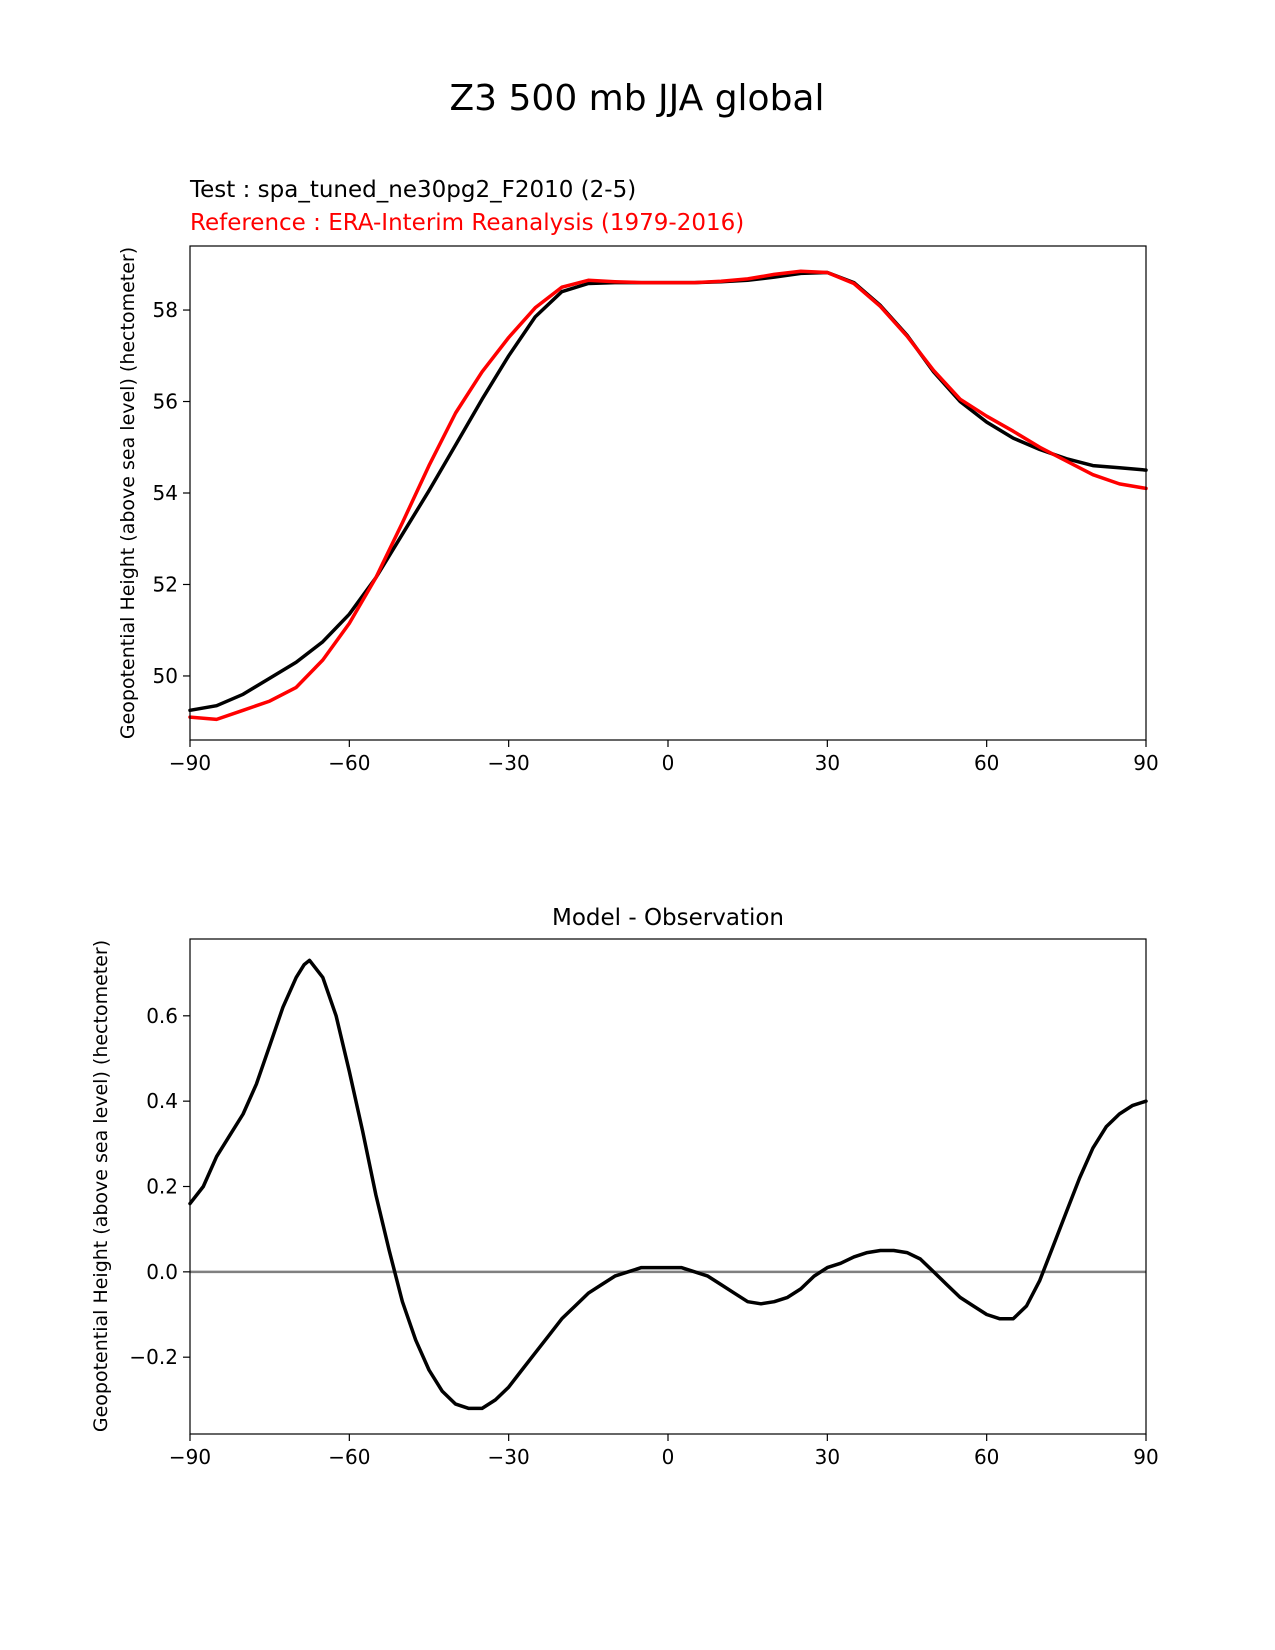 The width and height of the screenshot is (1275, 1650). I want to click on test-label: Test : spa_tuned_ne30pg2_F2010 (2-5), so click(412, 190).